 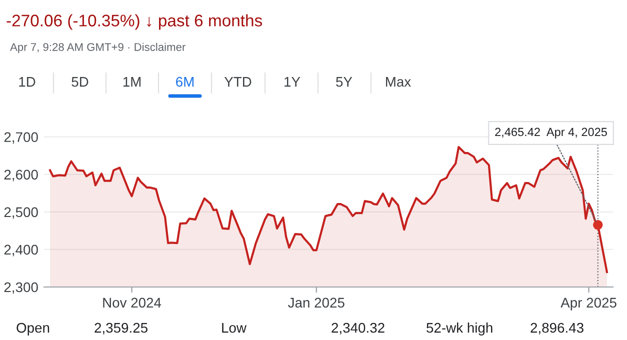 What do you see at coordinates (292, 82) in the screenshot?
I see `text: 1Y` at bounding box center [292, 82].